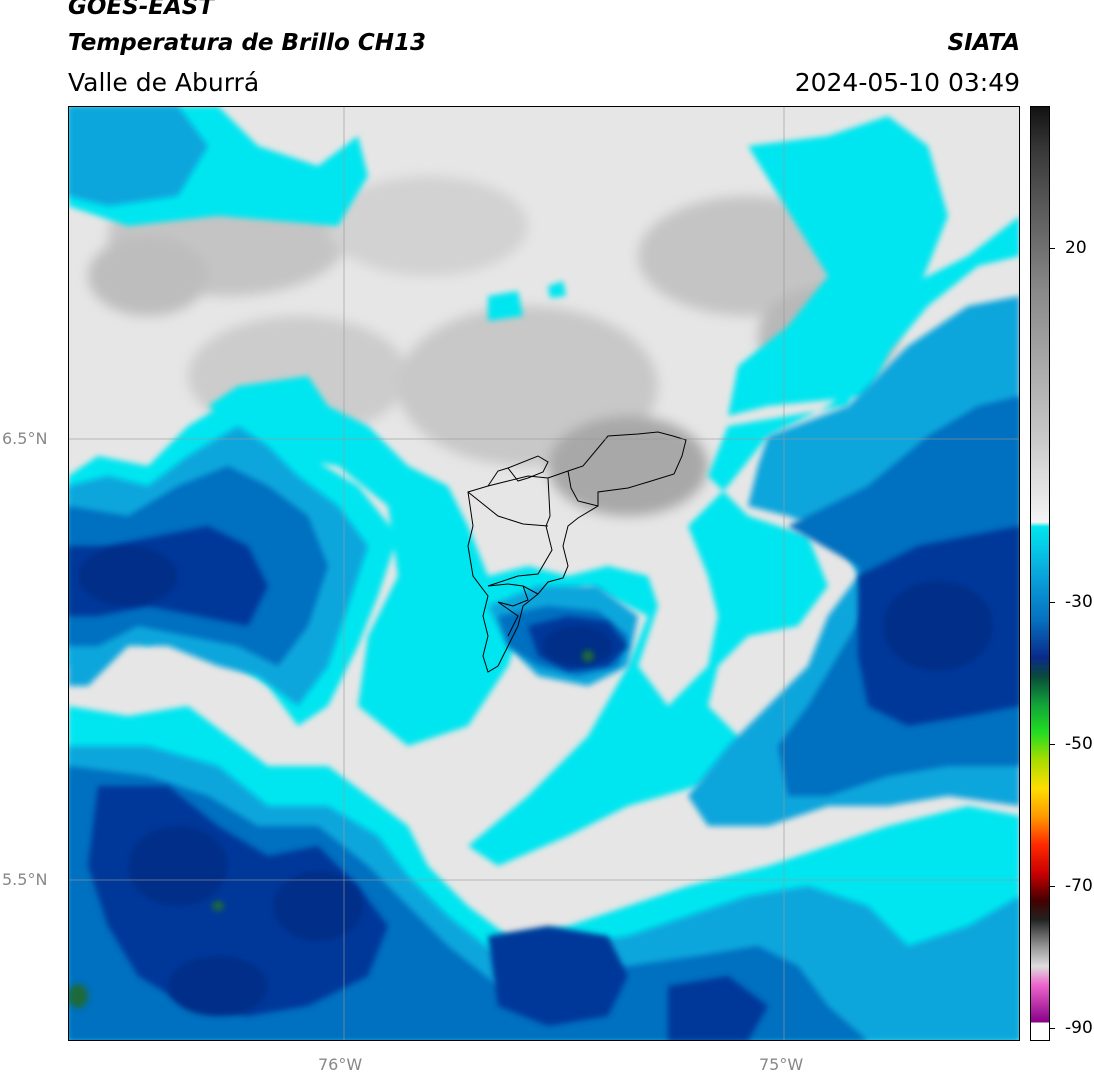 The width and height of the screenshot is (1094, 1078). I want to click on datetime-label: 2024-05-10 03:49, so click(907, 82).